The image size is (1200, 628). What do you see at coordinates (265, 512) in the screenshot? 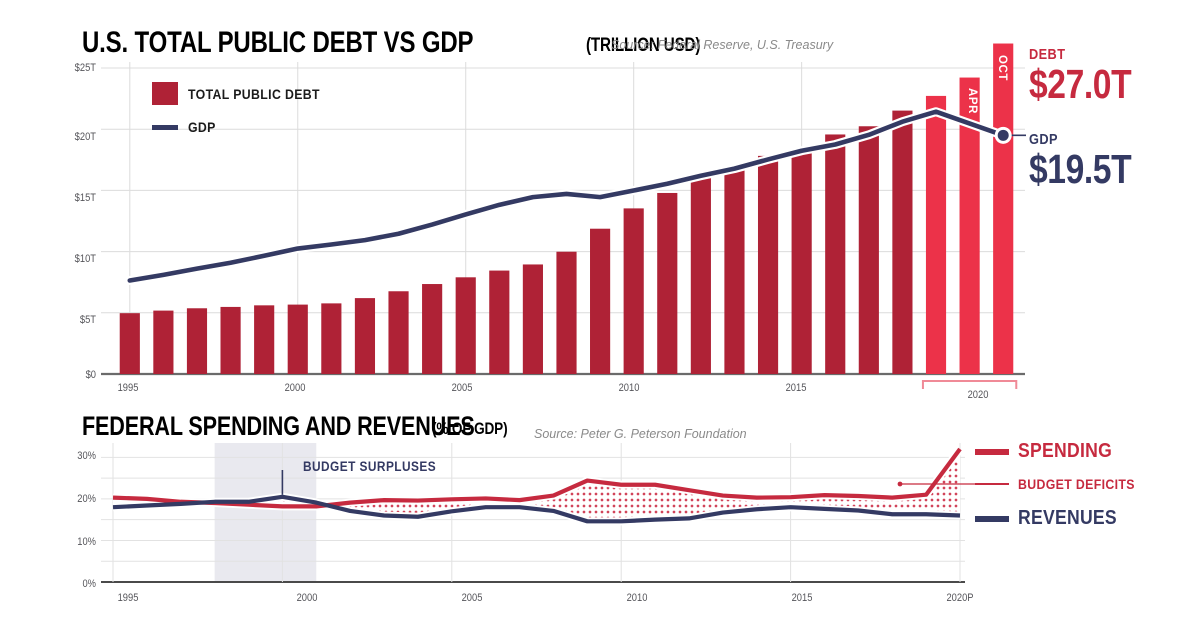
I see `budget-surplus-band` at bounding box center [265, 512].